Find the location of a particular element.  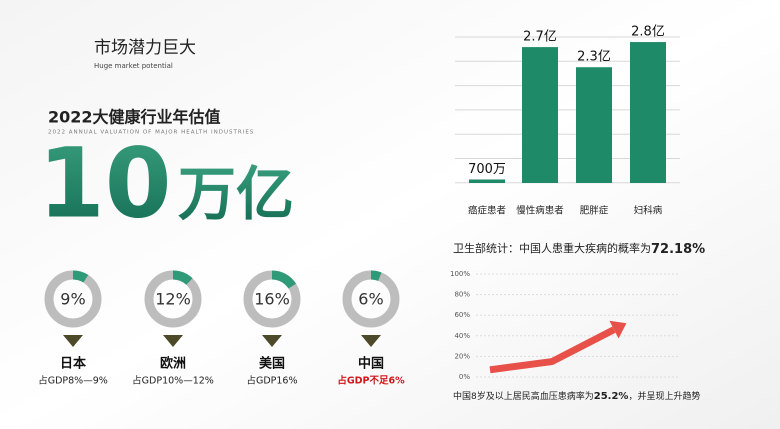

country-note: 占GDP不足6% is located at coordinates (371, 381).